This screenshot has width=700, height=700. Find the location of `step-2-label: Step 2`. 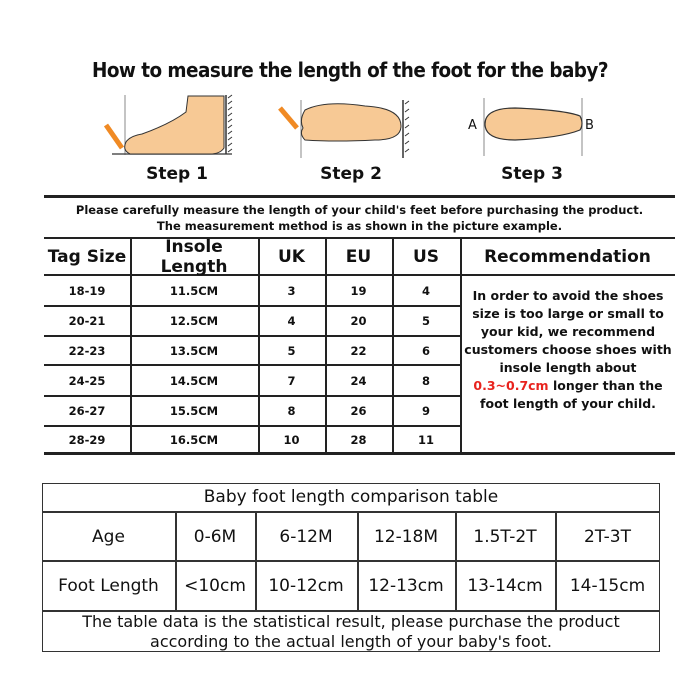

step-2-label: Step 2 is located at coordinates (351, 174).